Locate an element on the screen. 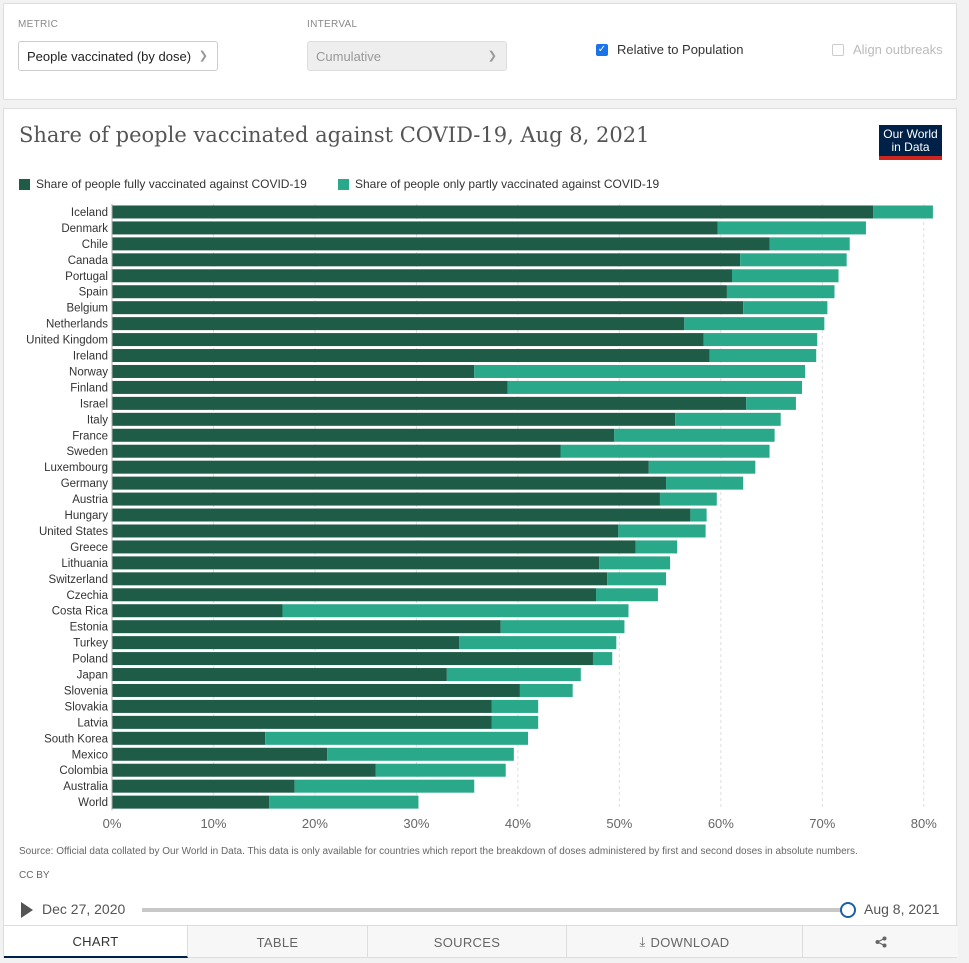 This screenshot has width=969, height=963. country-label: Norway is located at coordinates (88, 372).